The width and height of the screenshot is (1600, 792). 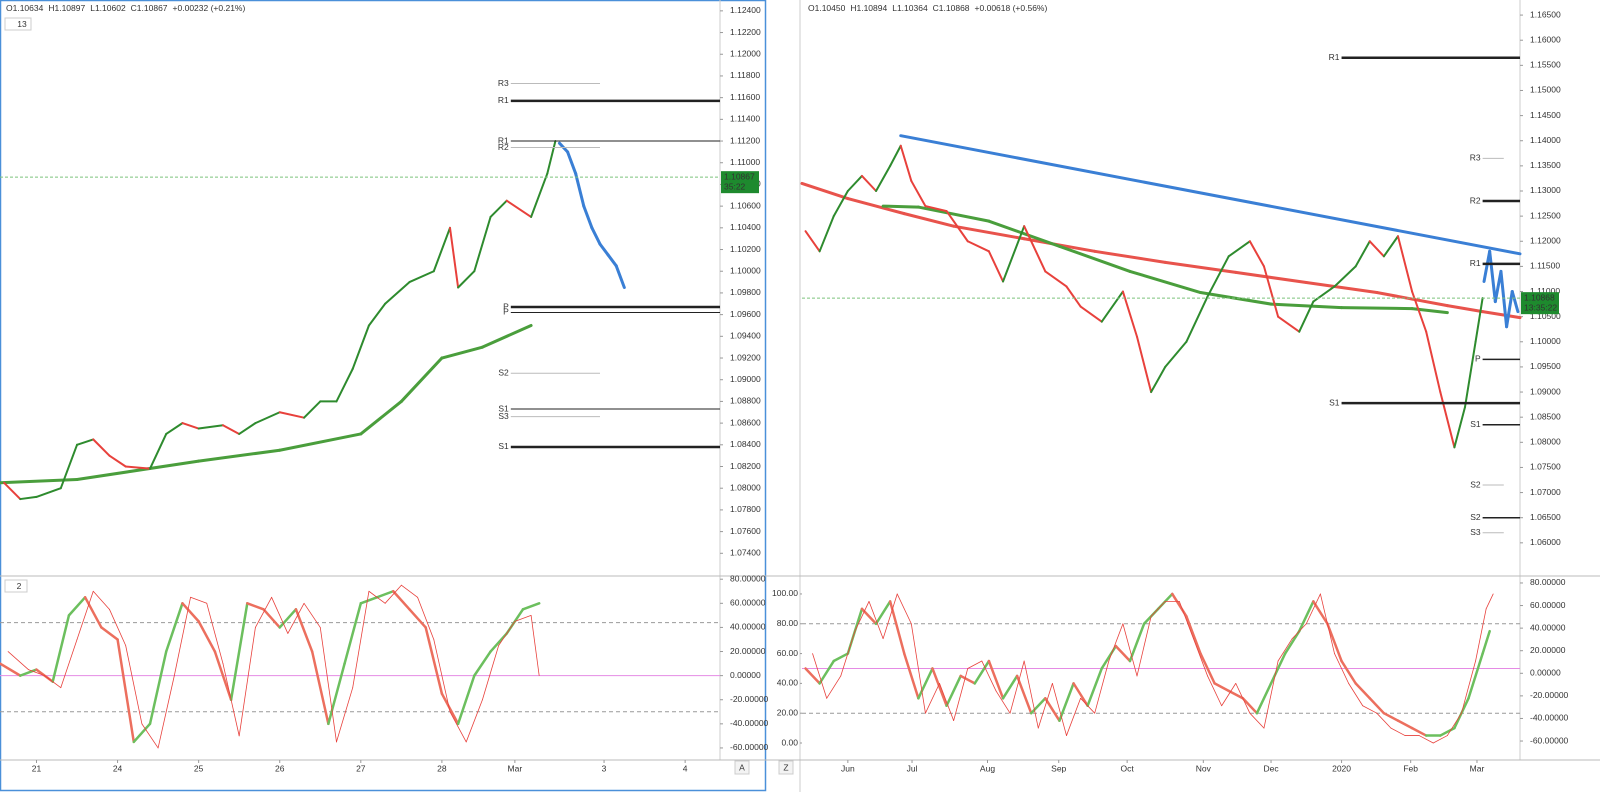 I want to click on ohlc-value: O1.10450, so click(x=827, y=8).